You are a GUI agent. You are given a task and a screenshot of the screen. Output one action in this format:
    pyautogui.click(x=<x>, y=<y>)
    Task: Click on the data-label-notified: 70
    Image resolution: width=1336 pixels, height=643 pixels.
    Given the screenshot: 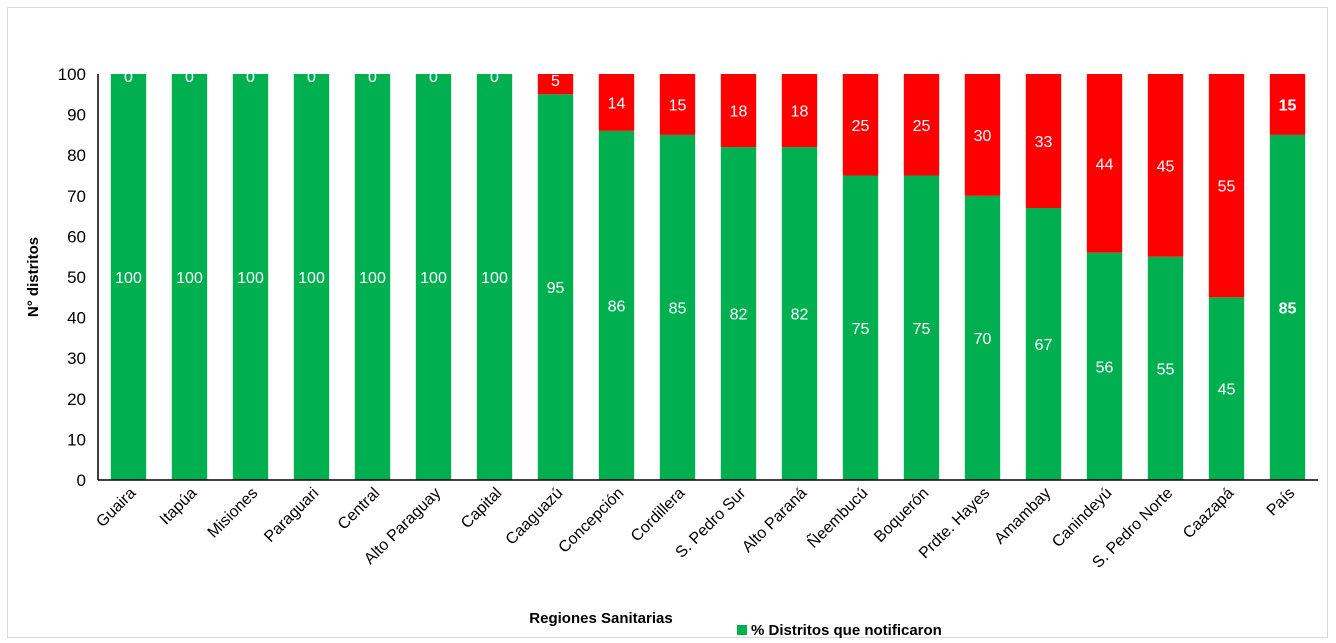 What is the action you would take?
    pyautogui.click(x=983, y=339)
    